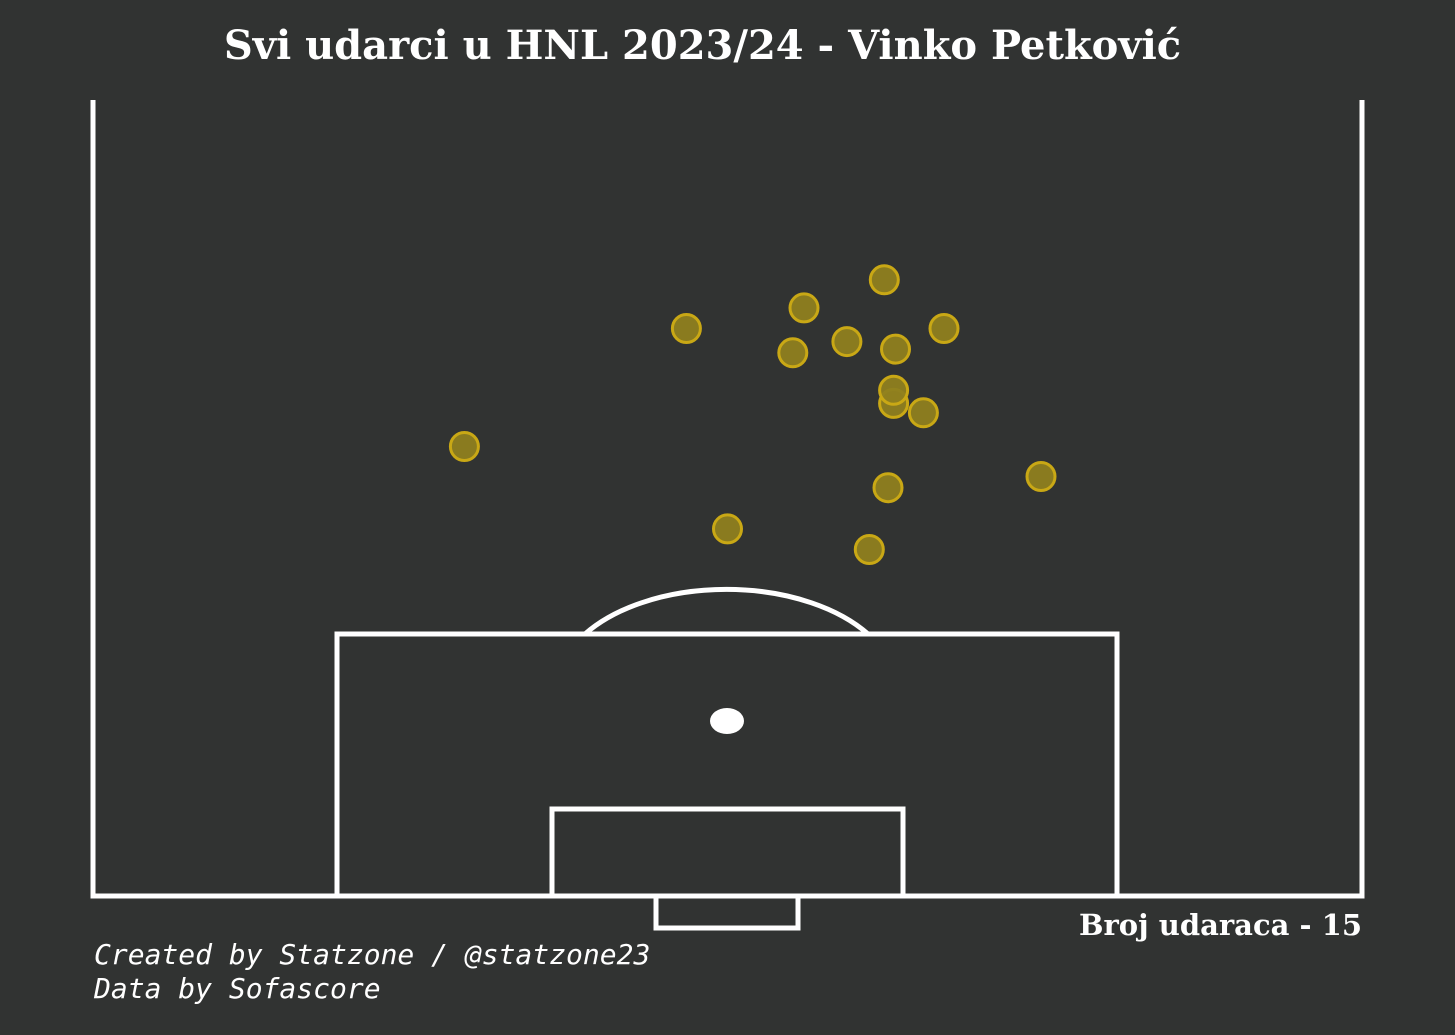 The image size is (1455, 1035). Describe the element at coordinates (727, 763) in the screenshot. I see `penalty-area` at that location.